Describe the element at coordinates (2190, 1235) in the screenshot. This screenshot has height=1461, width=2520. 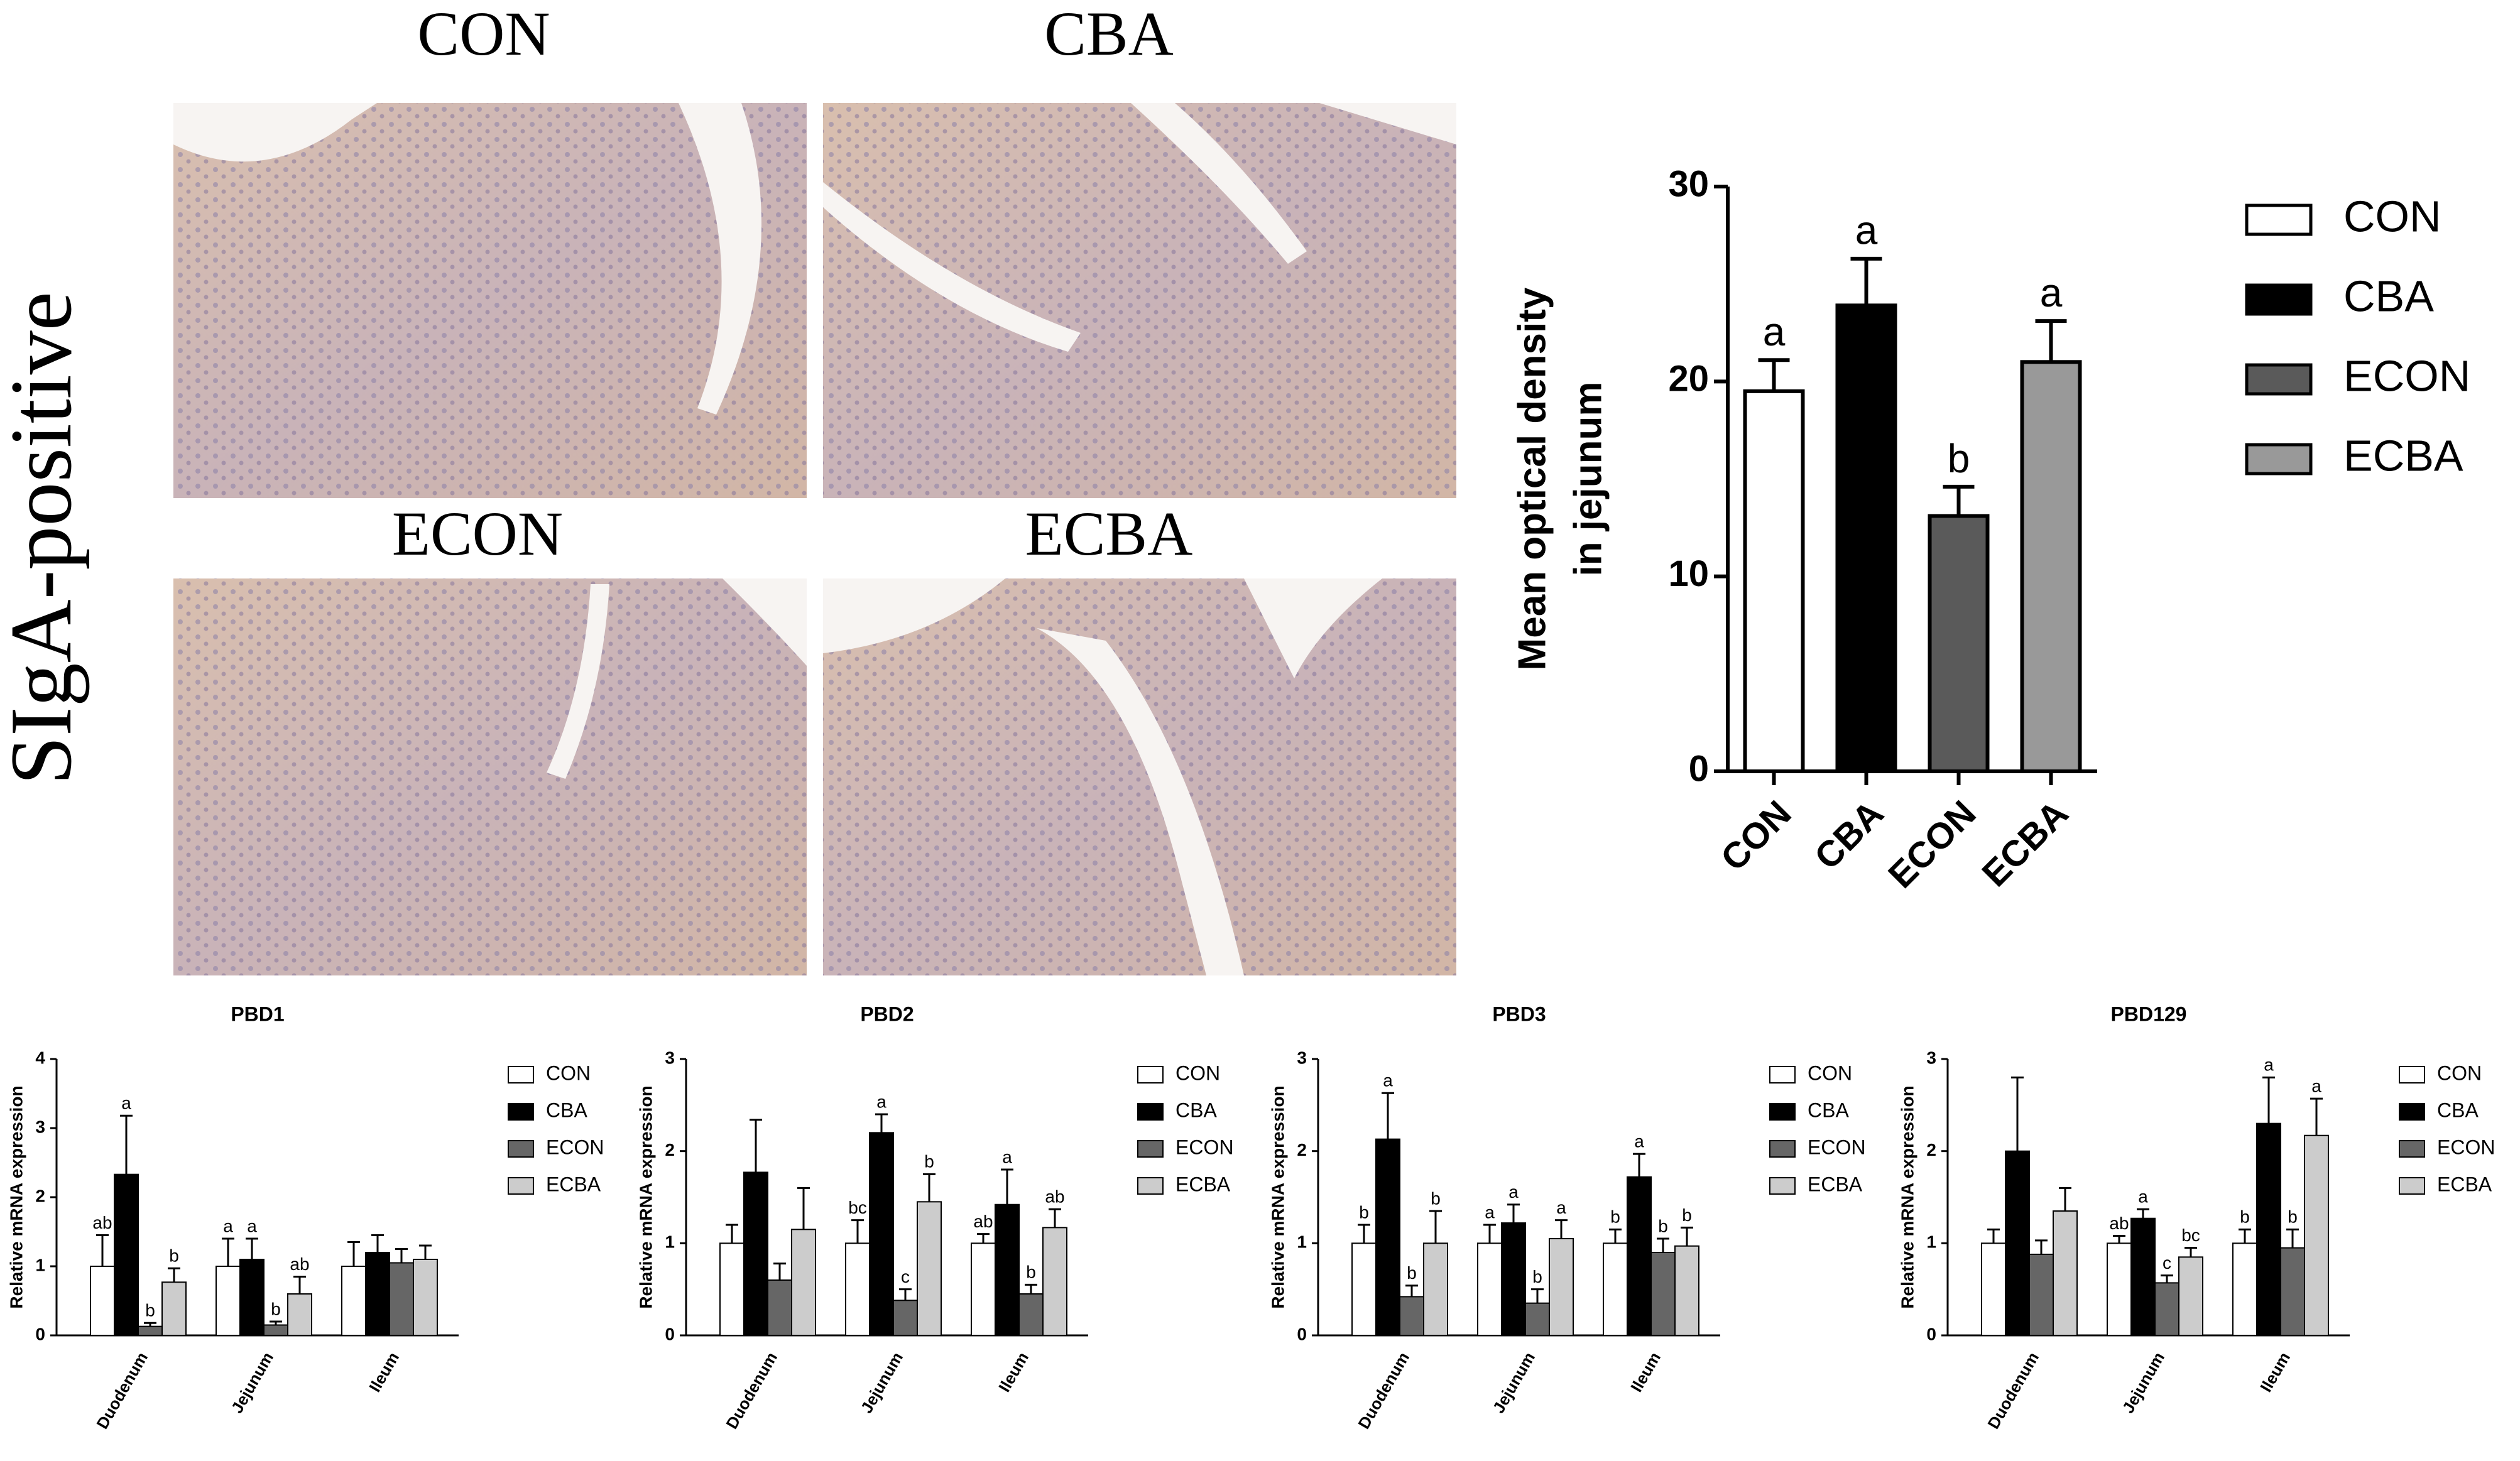
I see `significance-letter: bc` at that location.